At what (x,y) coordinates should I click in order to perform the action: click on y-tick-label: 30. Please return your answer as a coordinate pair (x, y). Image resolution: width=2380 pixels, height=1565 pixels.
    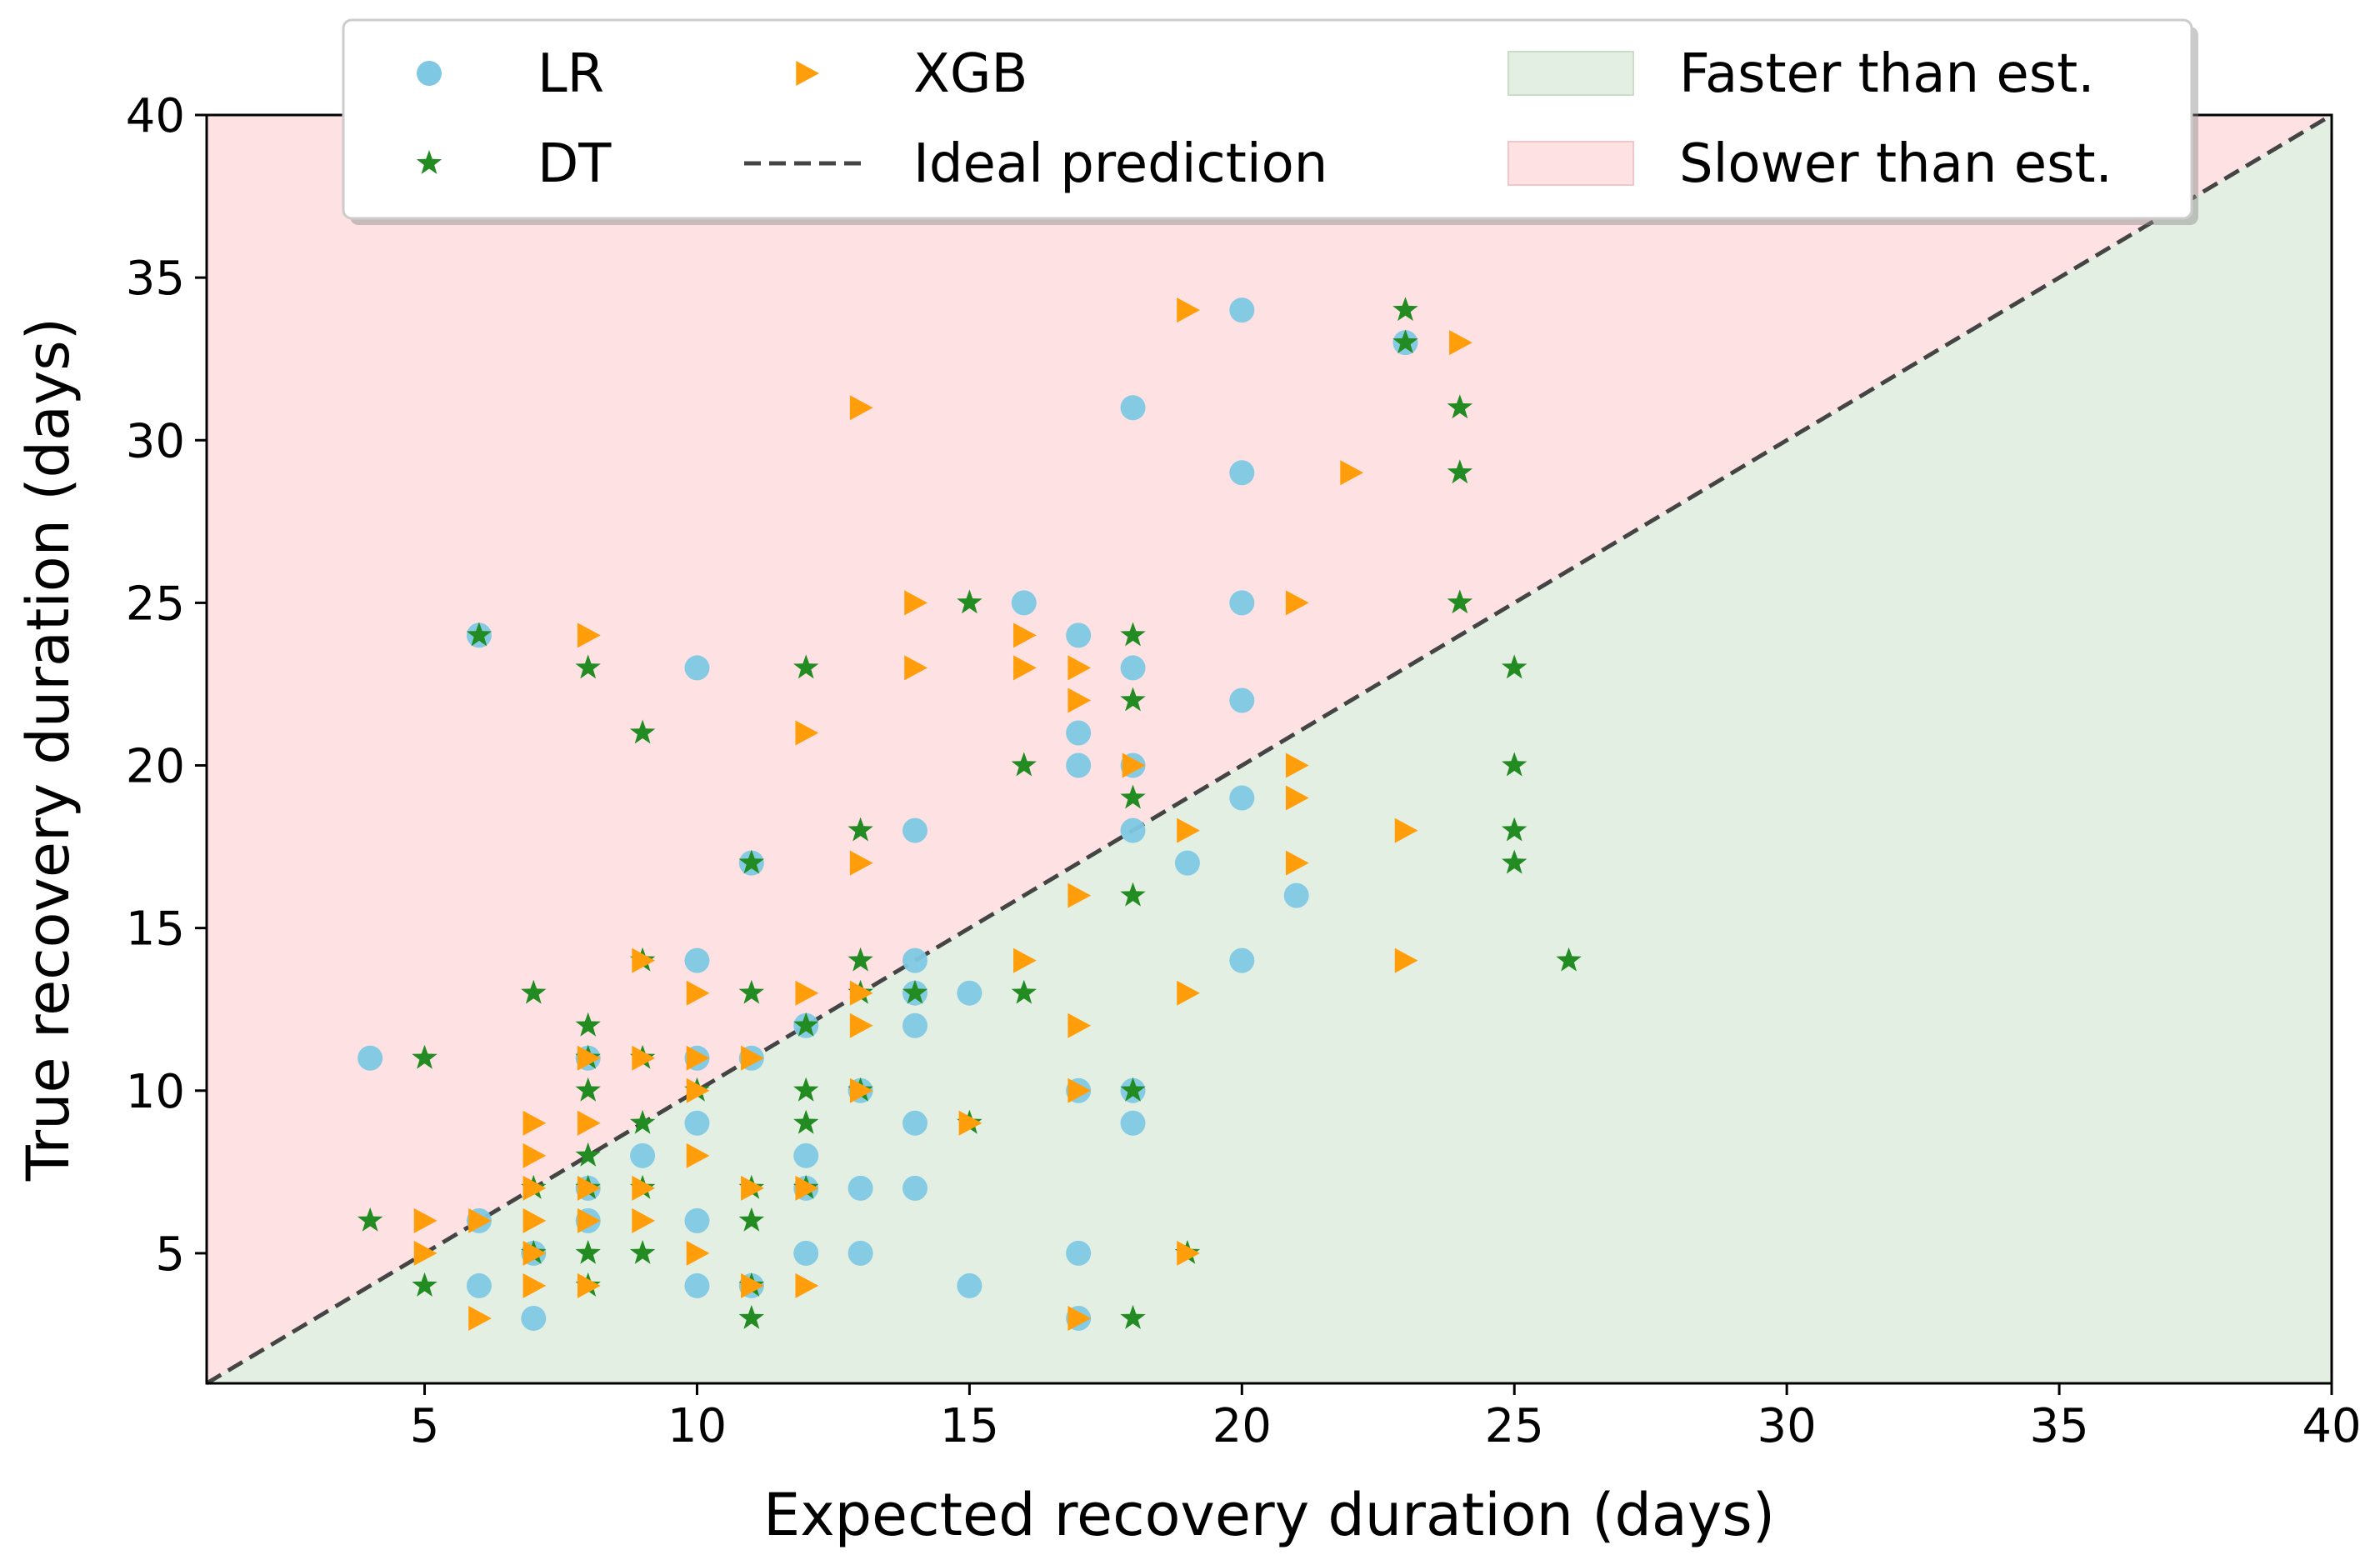
    Looking at the image, I should click on (155, 441).